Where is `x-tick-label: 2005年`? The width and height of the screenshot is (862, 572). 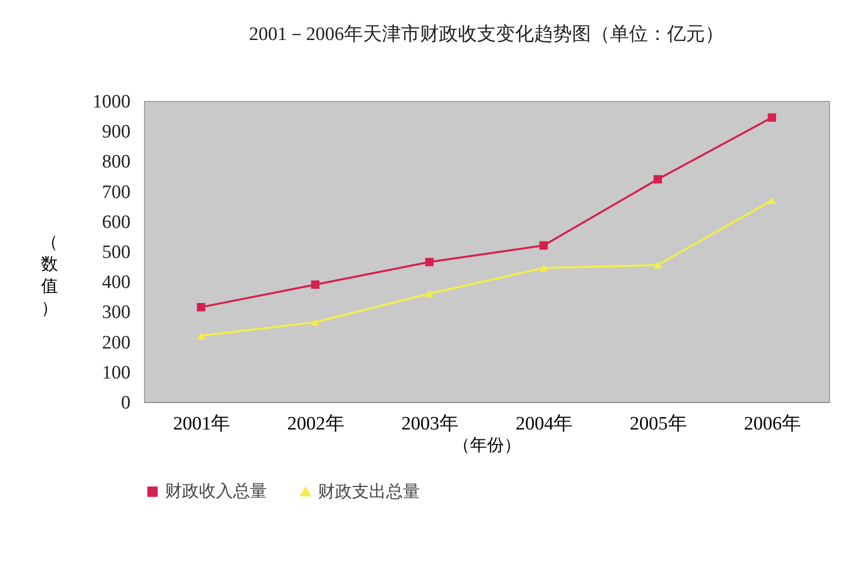
x-tick-label: 2005年 is located at coordinates (658, 424).